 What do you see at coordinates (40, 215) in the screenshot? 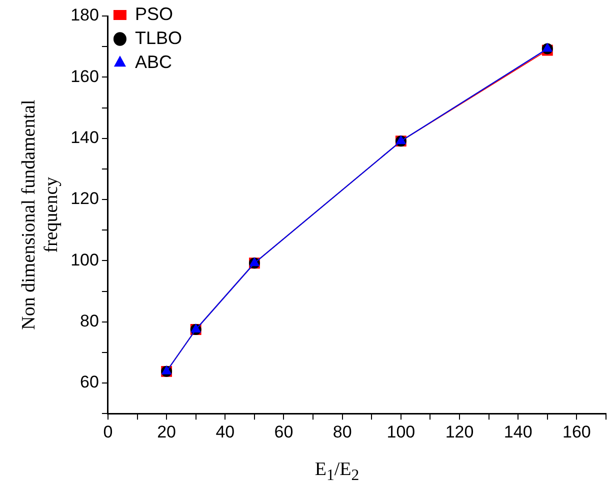
I see `y-axis-title: Non dimensional fundamental frequency` at bounding box center [40, 215].